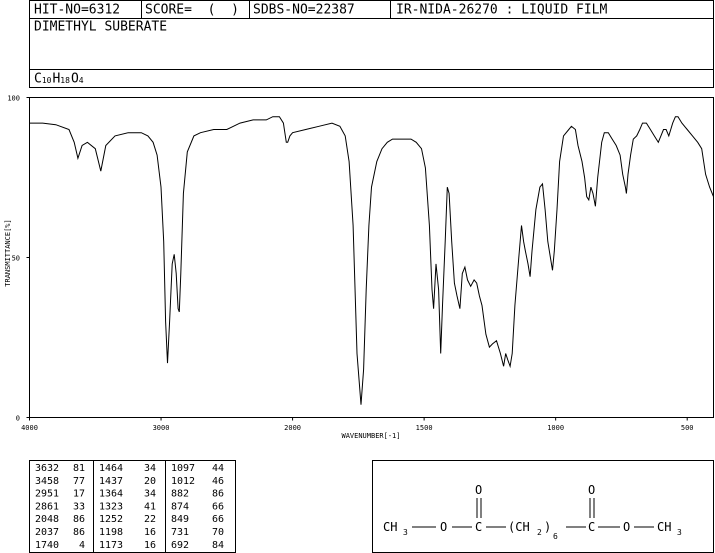 This screenshot has height=553, width=715. What do you see at coordinates (47, 506) in the screenshot?
I see `peak-wavenumber: 2861` at bounding box center [47, 506].